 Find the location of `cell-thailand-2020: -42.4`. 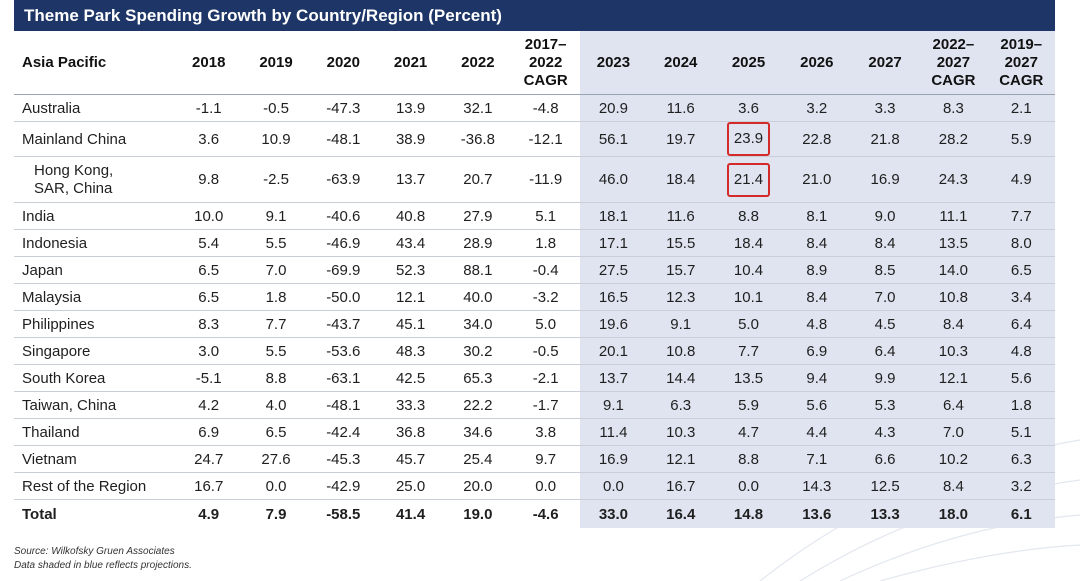

cell-thailand-2020: -42.4 is located at coordinates (343, 432).